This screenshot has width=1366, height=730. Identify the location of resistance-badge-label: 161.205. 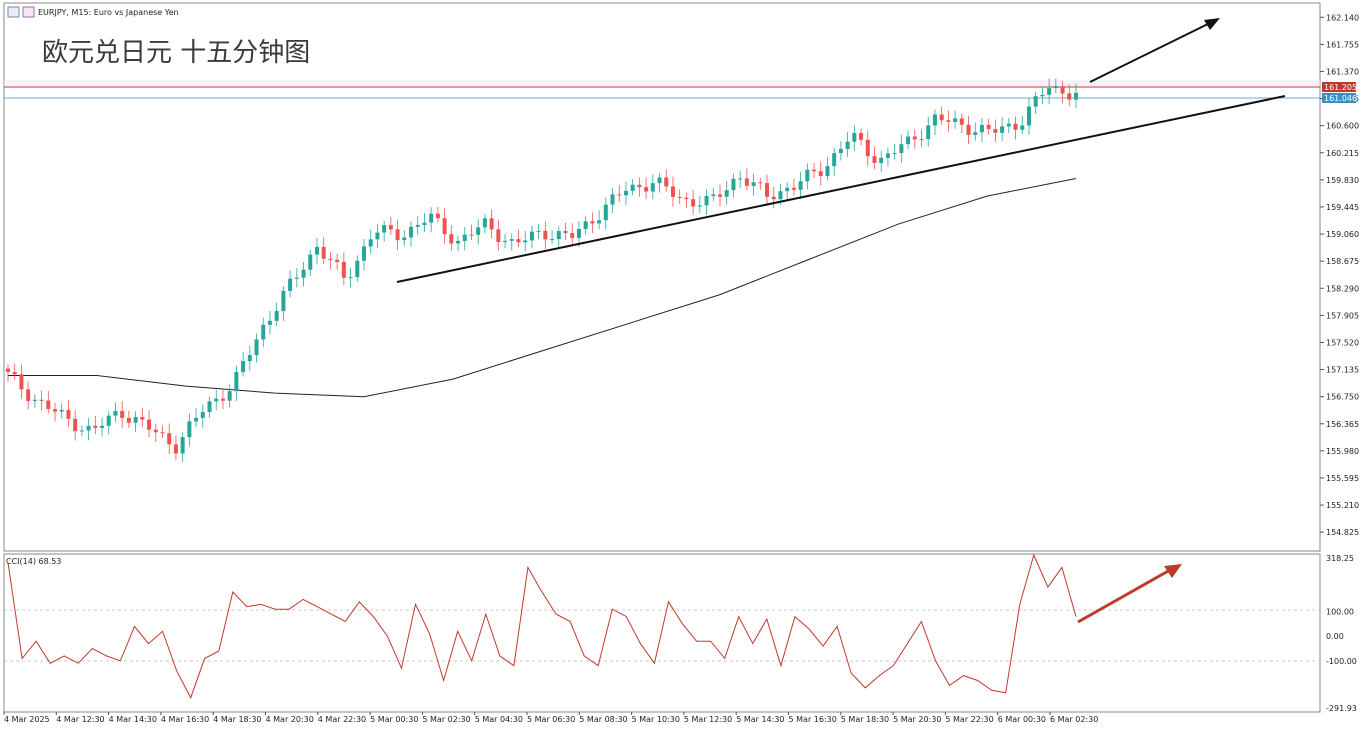
(1340, 87).